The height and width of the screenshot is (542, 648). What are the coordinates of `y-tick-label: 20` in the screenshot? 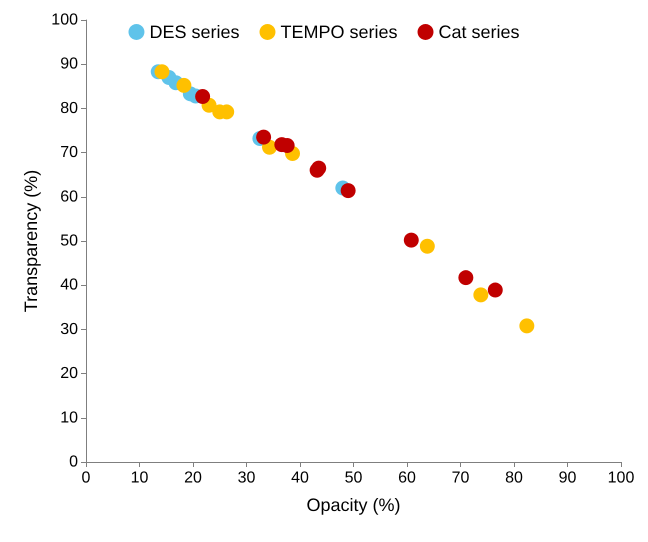 It's located at (69, 373).